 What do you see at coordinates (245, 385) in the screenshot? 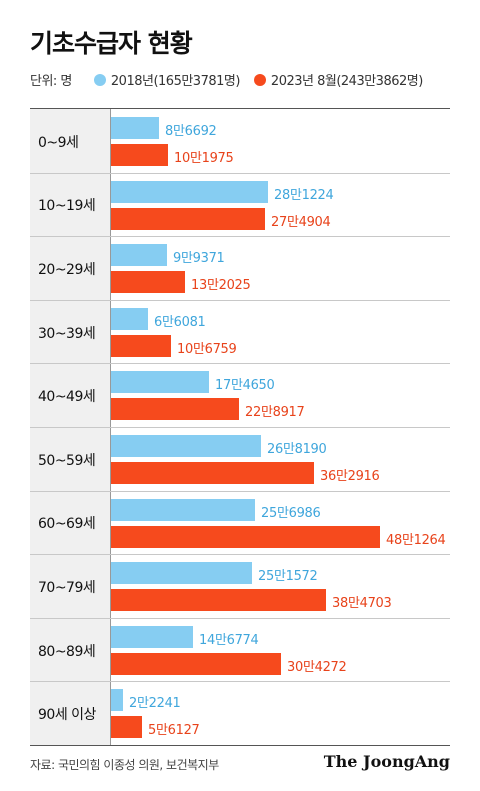
I see `value-label-2018: 17만4650` at bounding box center [245, 385].